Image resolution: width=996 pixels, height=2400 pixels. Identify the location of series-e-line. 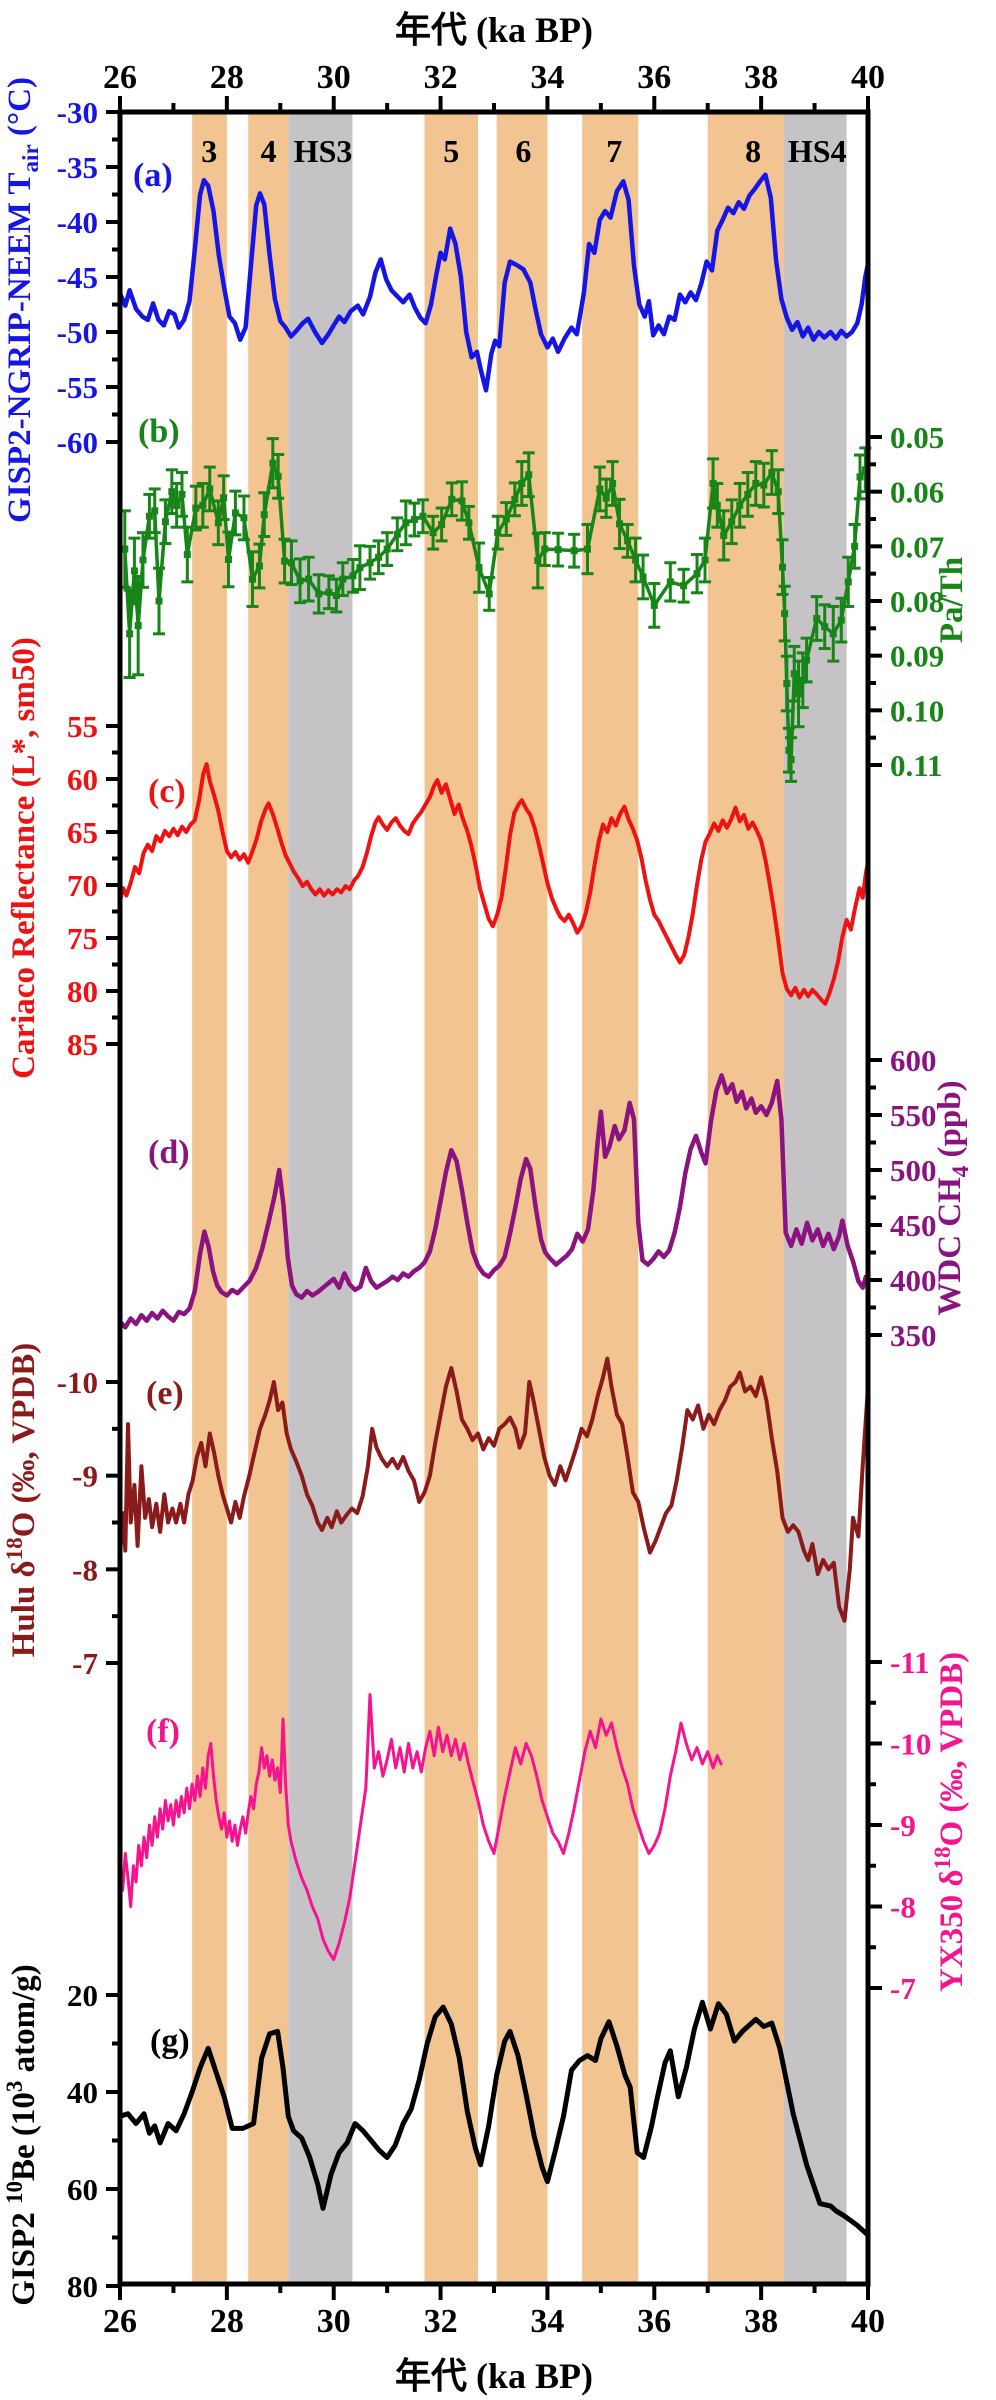
(494, 1489).